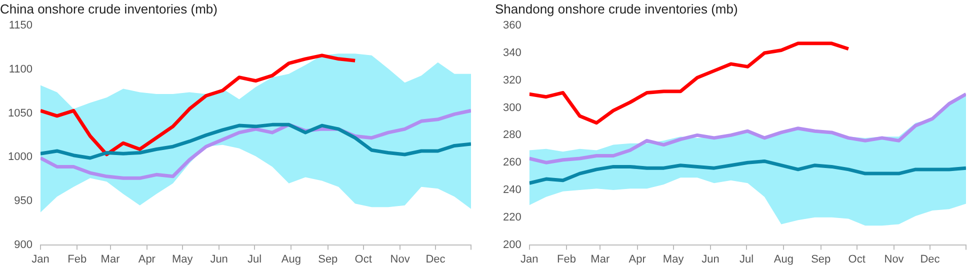 This screenshot has width=980, height=269. Describe the element at coordinates (512, 190) in the screenshot. I see `y-tick-label: 240` at that location.